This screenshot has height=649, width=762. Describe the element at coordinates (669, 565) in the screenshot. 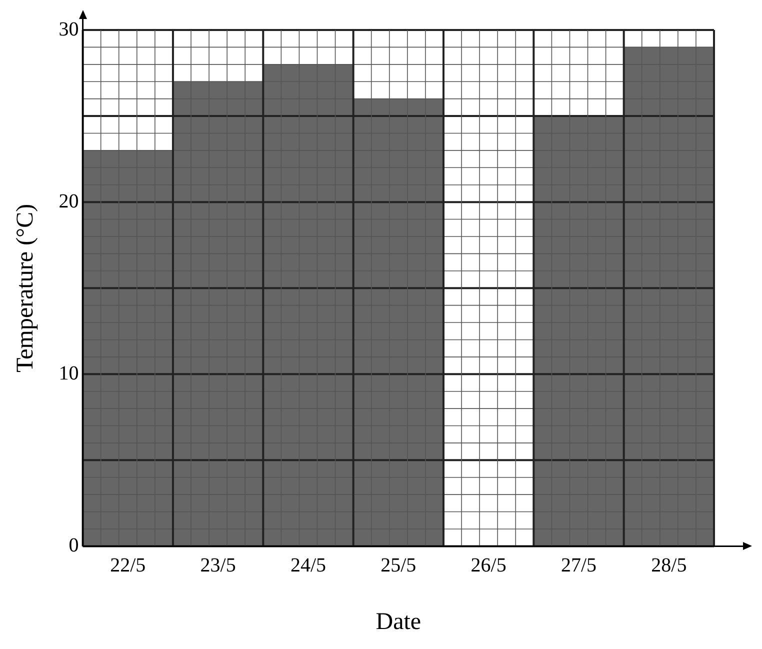

I see `x-tick-label: 28/5` at that location.